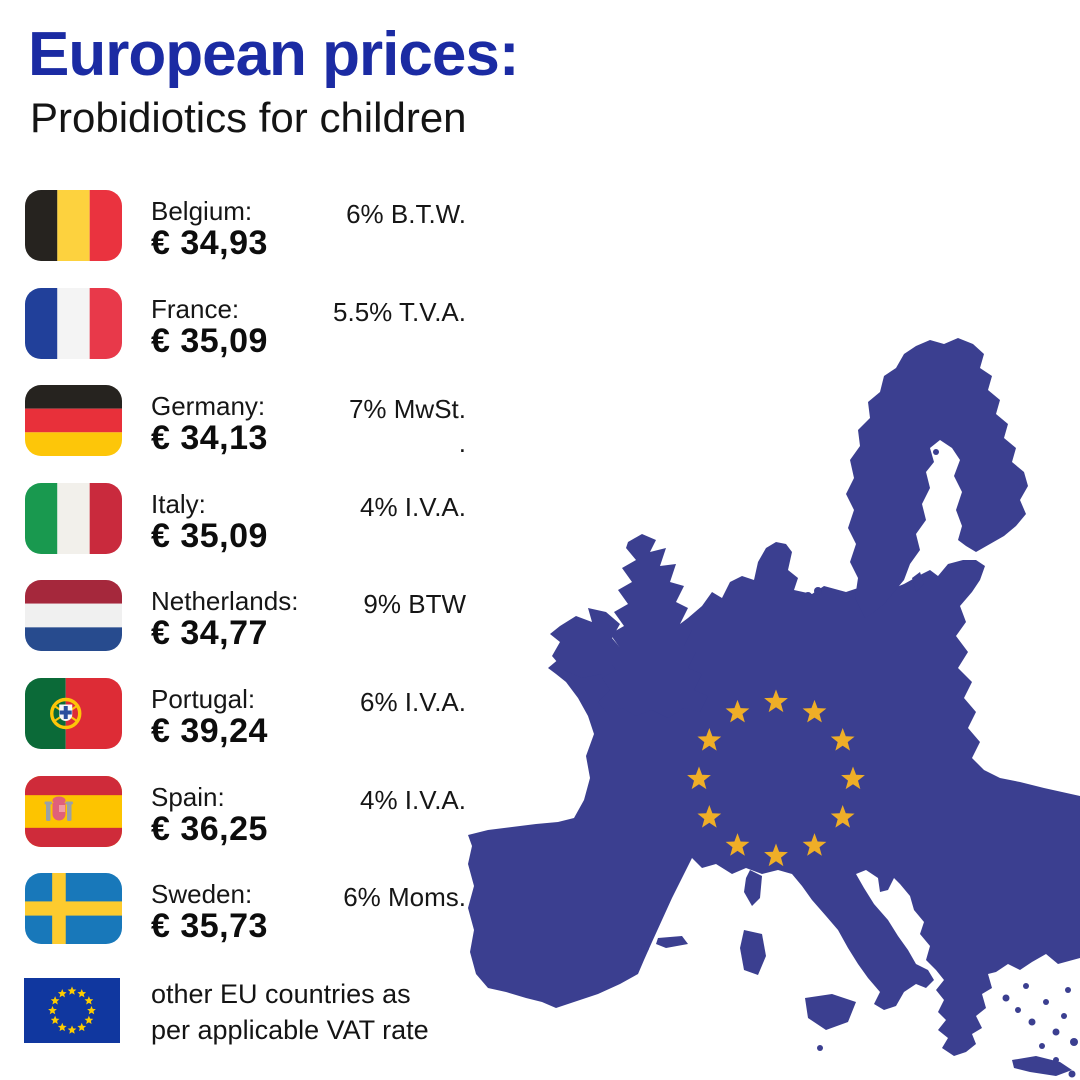 This screenshot has width=1080, height=1080. Describe the element at coordinates (407, 426) in the screenshot. I see `country-vat-rate: 7% MwSt. .` at that location.